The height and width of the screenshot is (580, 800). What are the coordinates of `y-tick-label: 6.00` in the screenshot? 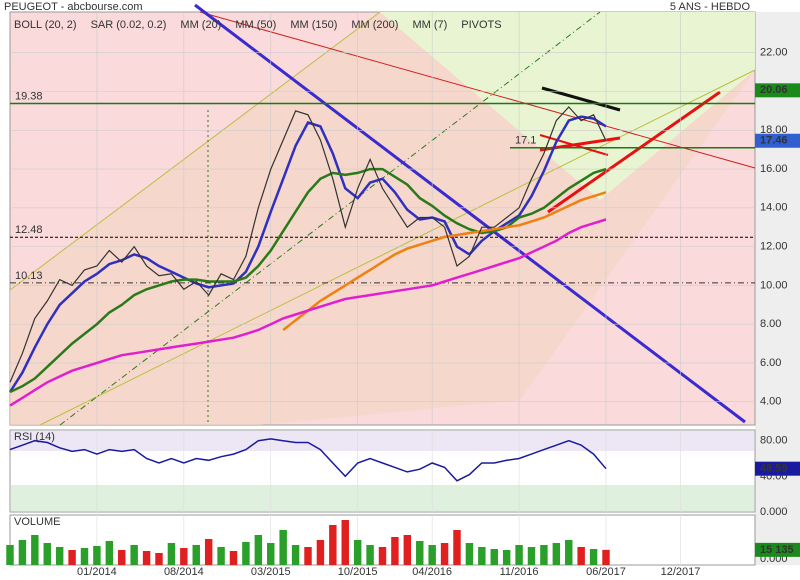 It's located at (770, 363).